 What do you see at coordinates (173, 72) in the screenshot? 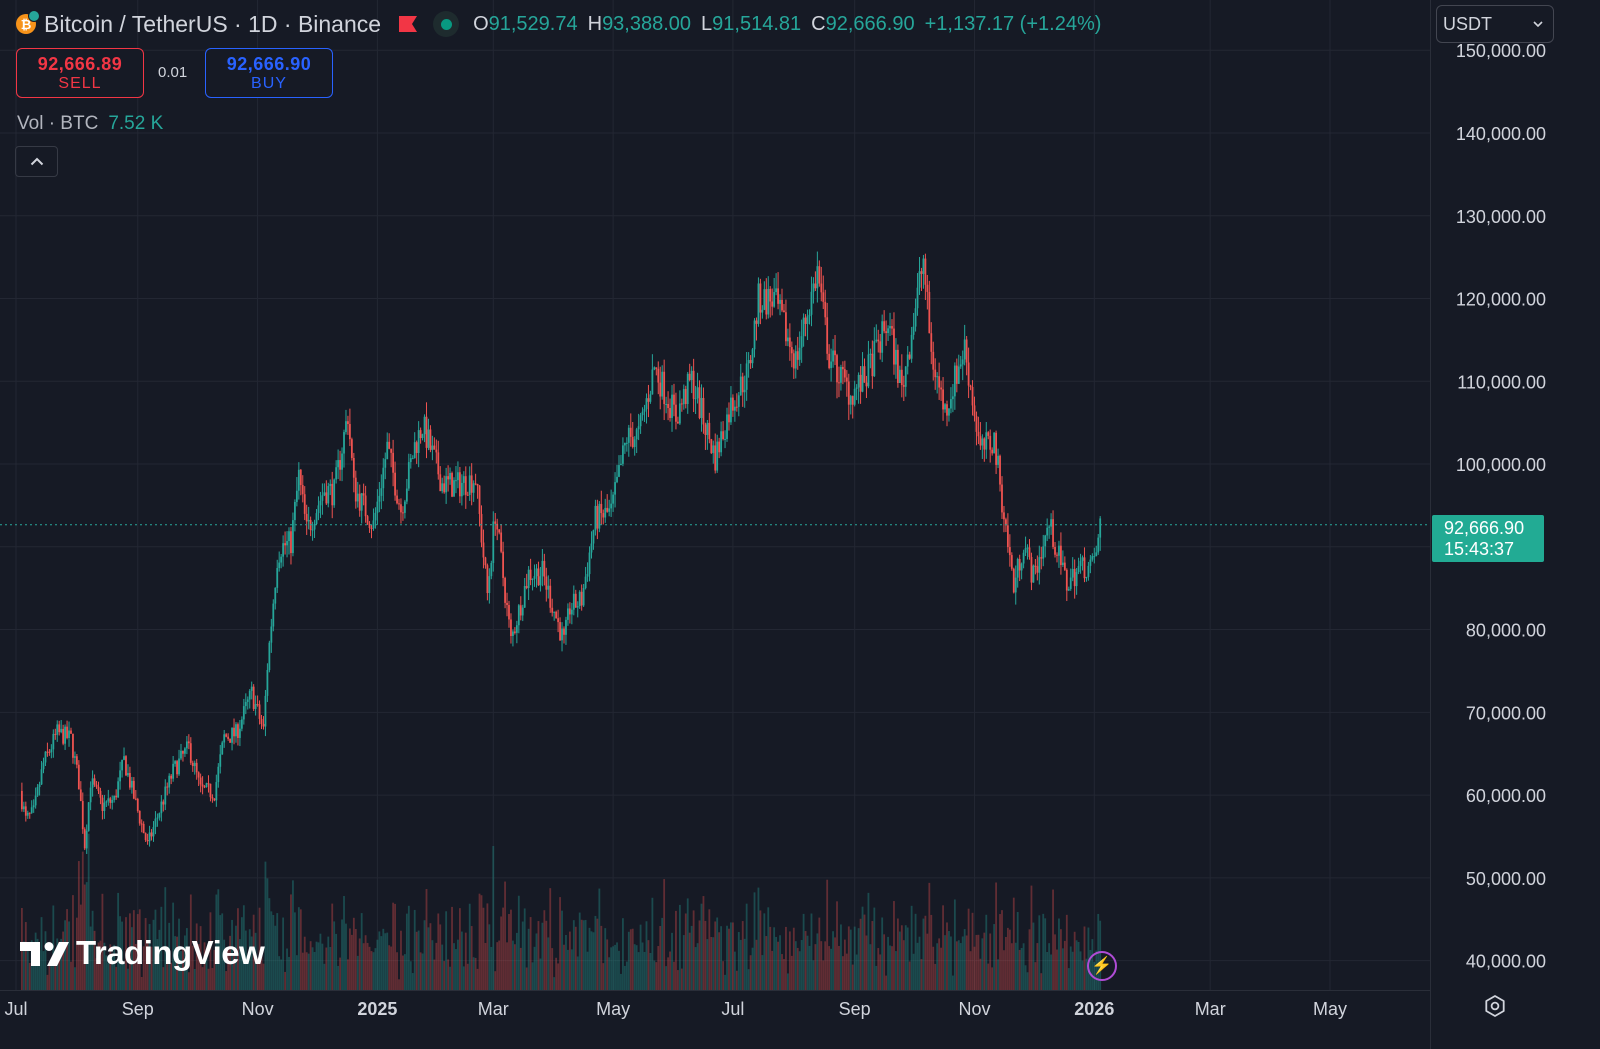
I see `order-quantity: 0.01` at bounding box center [173, 72].